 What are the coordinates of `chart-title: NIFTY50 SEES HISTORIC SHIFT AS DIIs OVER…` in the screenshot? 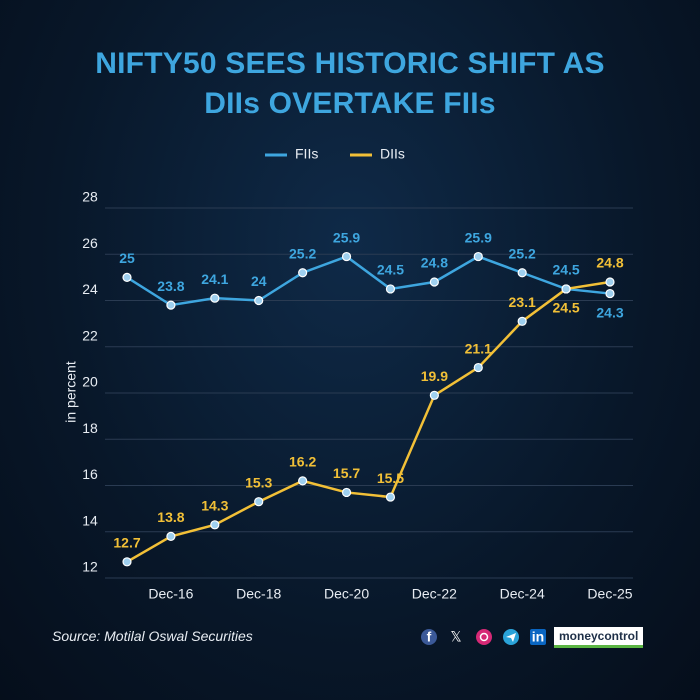 It's located at (350, 83).